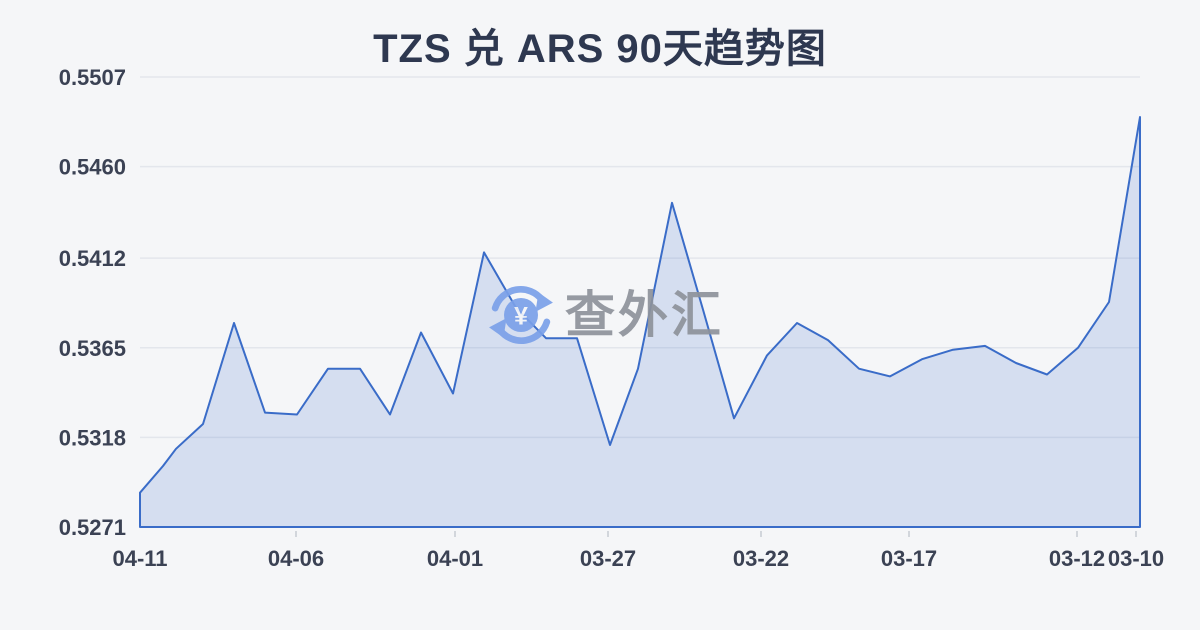  Describe the element at coordinates (1077, 558) in the screenshot. I see `x-axis-label: 03-12` at that location.